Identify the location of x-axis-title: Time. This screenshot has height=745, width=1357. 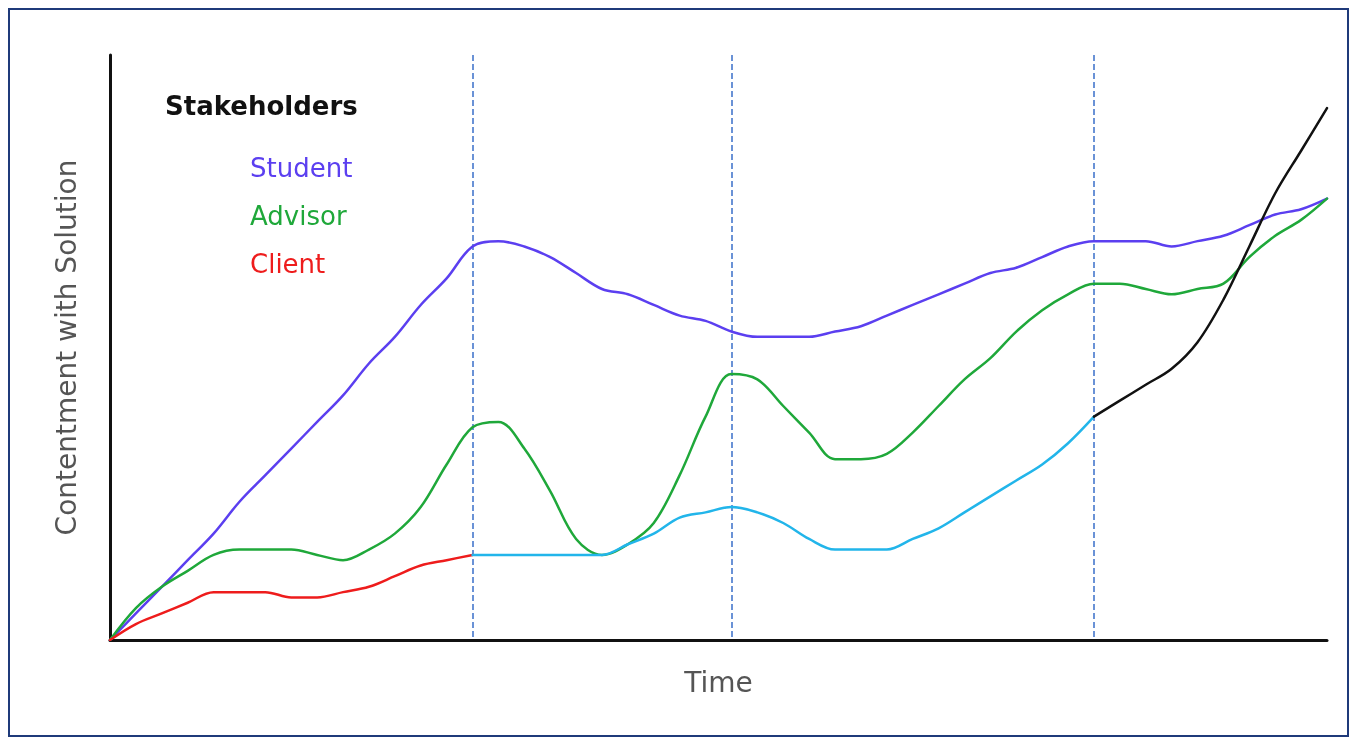
(718, 682).